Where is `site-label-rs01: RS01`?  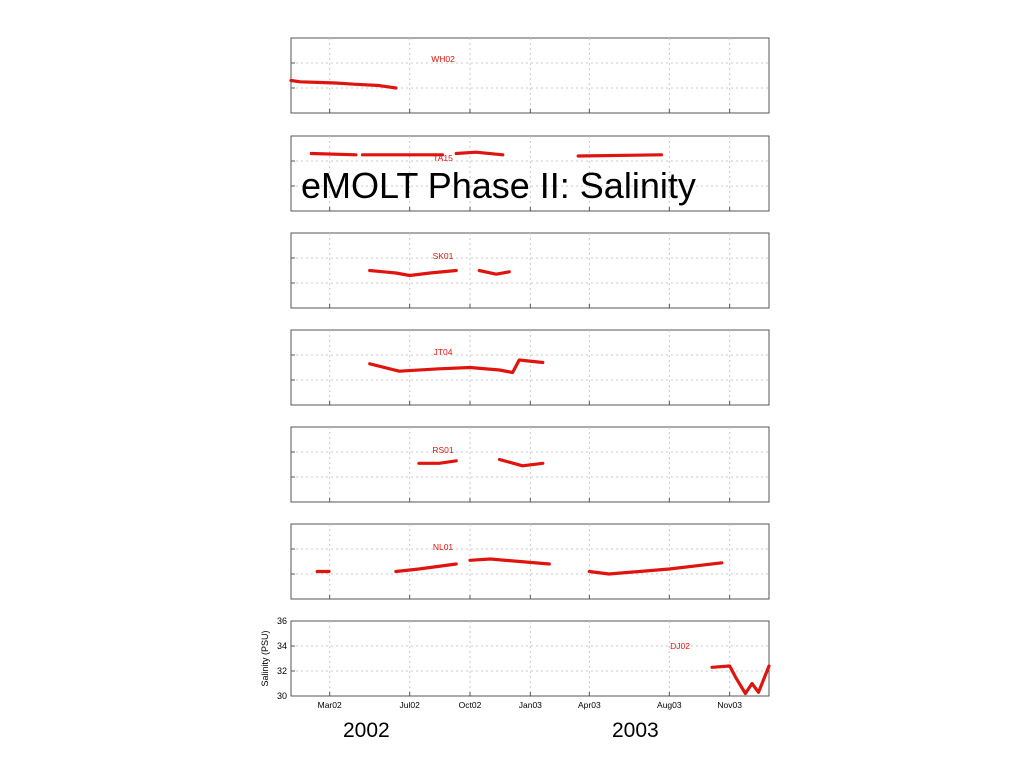 site-label-rs01: RS01 is located at coordinates (443, 450).